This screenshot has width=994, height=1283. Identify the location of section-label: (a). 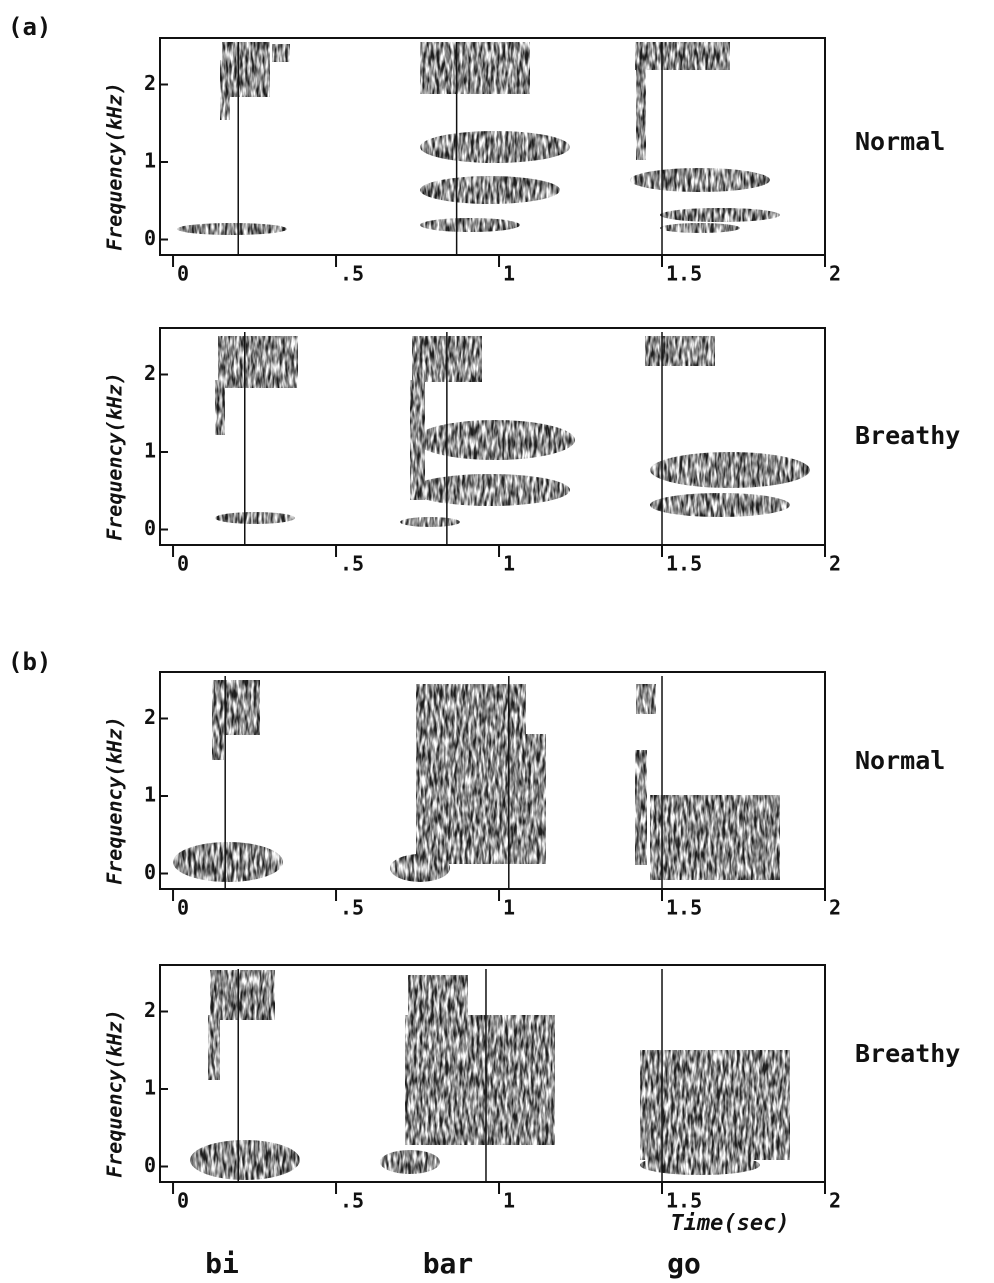
(29, 27).